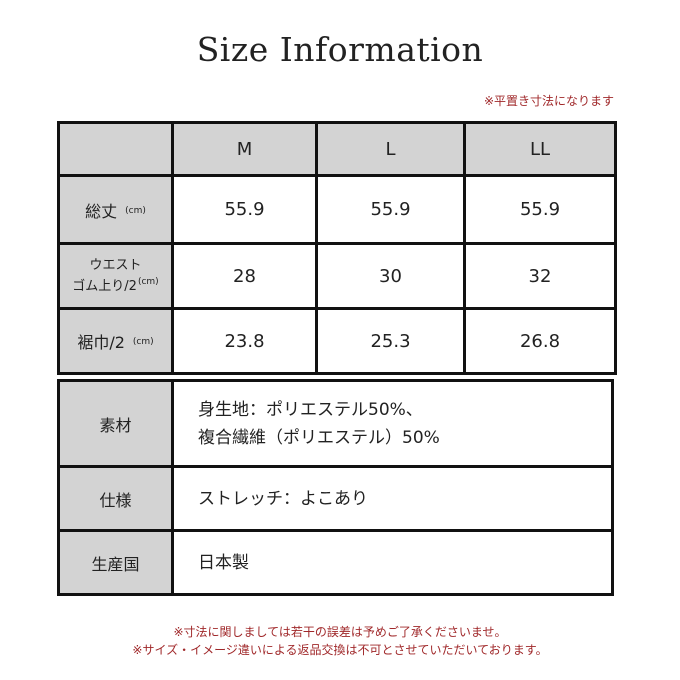 The height and width of the screenshot is (680, 680). Describe the element at coordinates (310, 409) in the screenshot. I see `spec-value-line: 身生地：ポリエステル50%、` at that location.